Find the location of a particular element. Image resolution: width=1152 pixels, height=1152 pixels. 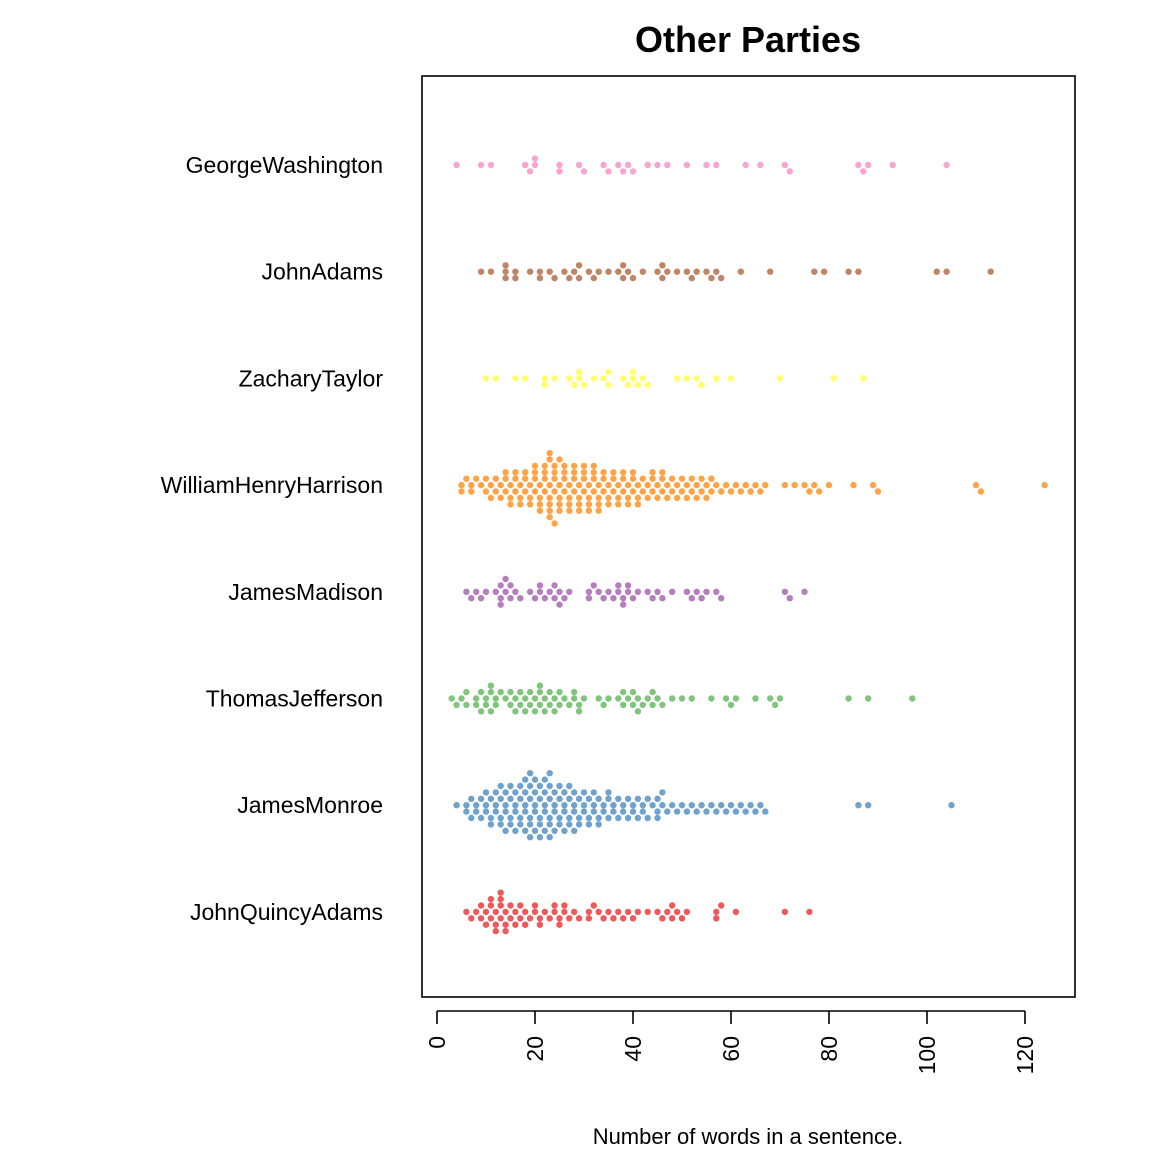

x-axis: 0 20 40 60 80 100 120 is located at coordinates (731, 1042).